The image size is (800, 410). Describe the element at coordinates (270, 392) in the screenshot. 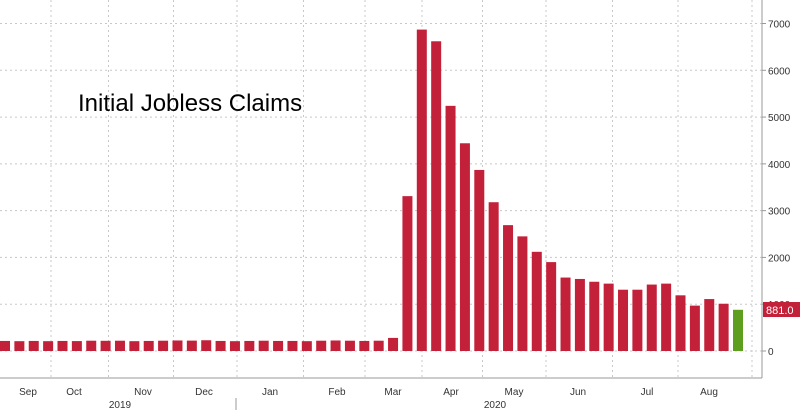

I see `x-tick-label: Jan` at that location.